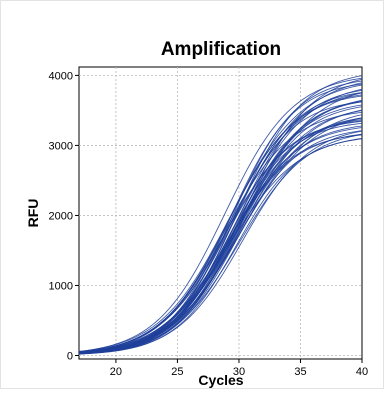 The width and height of the screenshot is (384, 394). Describe the element at coordinates (177, 372) in the screenshot. I see `x-tick-label: 25` at that location.